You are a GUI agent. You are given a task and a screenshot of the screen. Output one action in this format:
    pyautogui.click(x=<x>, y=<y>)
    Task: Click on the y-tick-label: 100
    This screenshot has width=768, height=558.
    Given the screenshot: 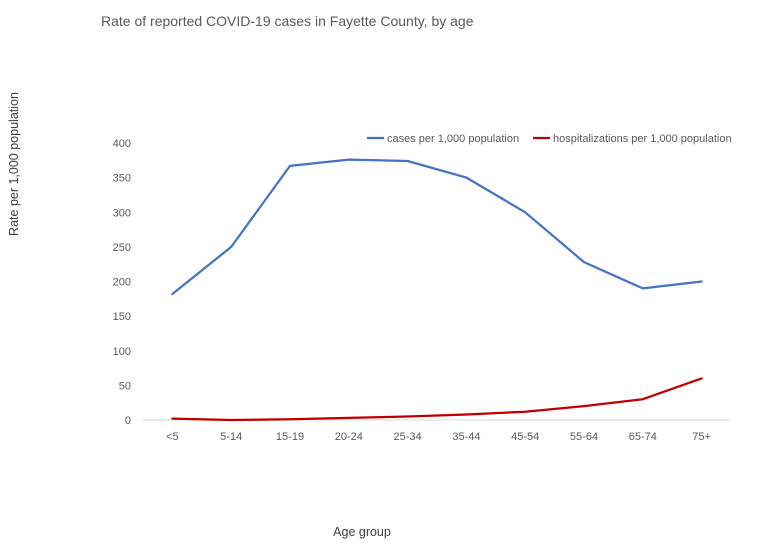 What is the action you would take?
    pyautogui.click(x=122, y=352)
    